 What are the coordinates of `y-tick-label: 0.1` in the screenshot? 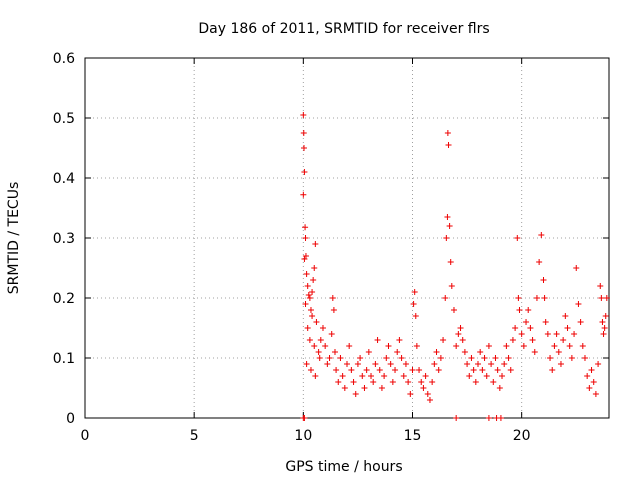 It's located at (64, 359).